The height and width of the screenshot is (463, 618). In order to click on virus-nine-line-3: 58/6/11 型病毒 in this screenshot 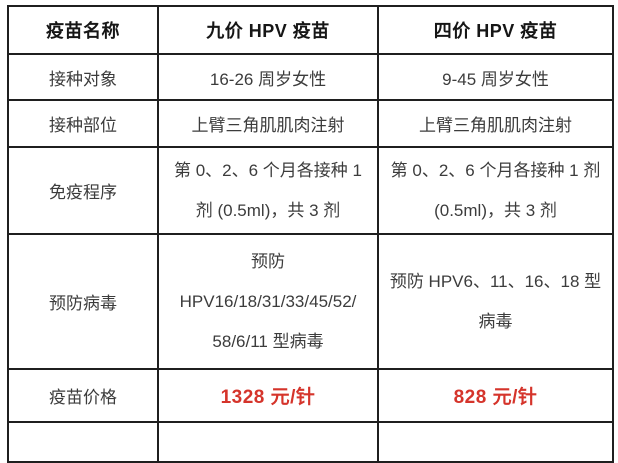, I will do `click(268, 341)`.